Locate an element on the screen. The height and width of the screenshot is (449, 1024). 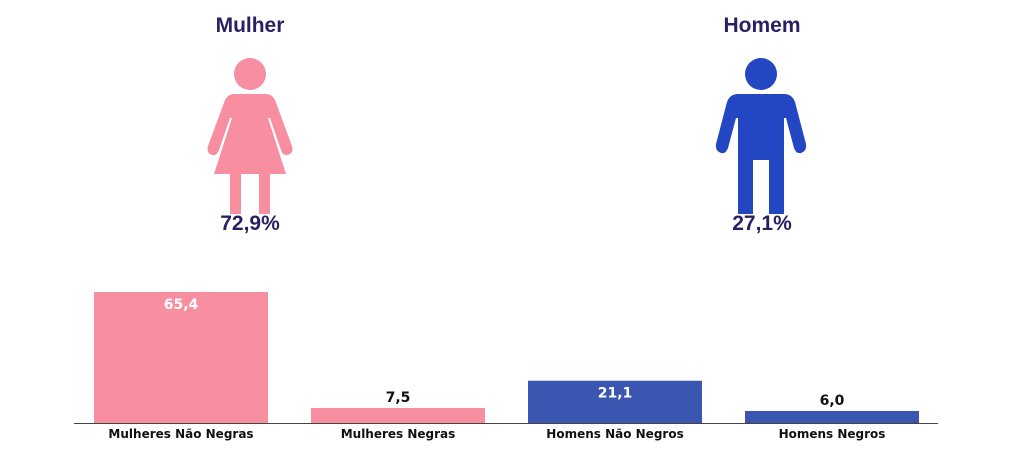
woman-icon is located at coordinates (250, 136).